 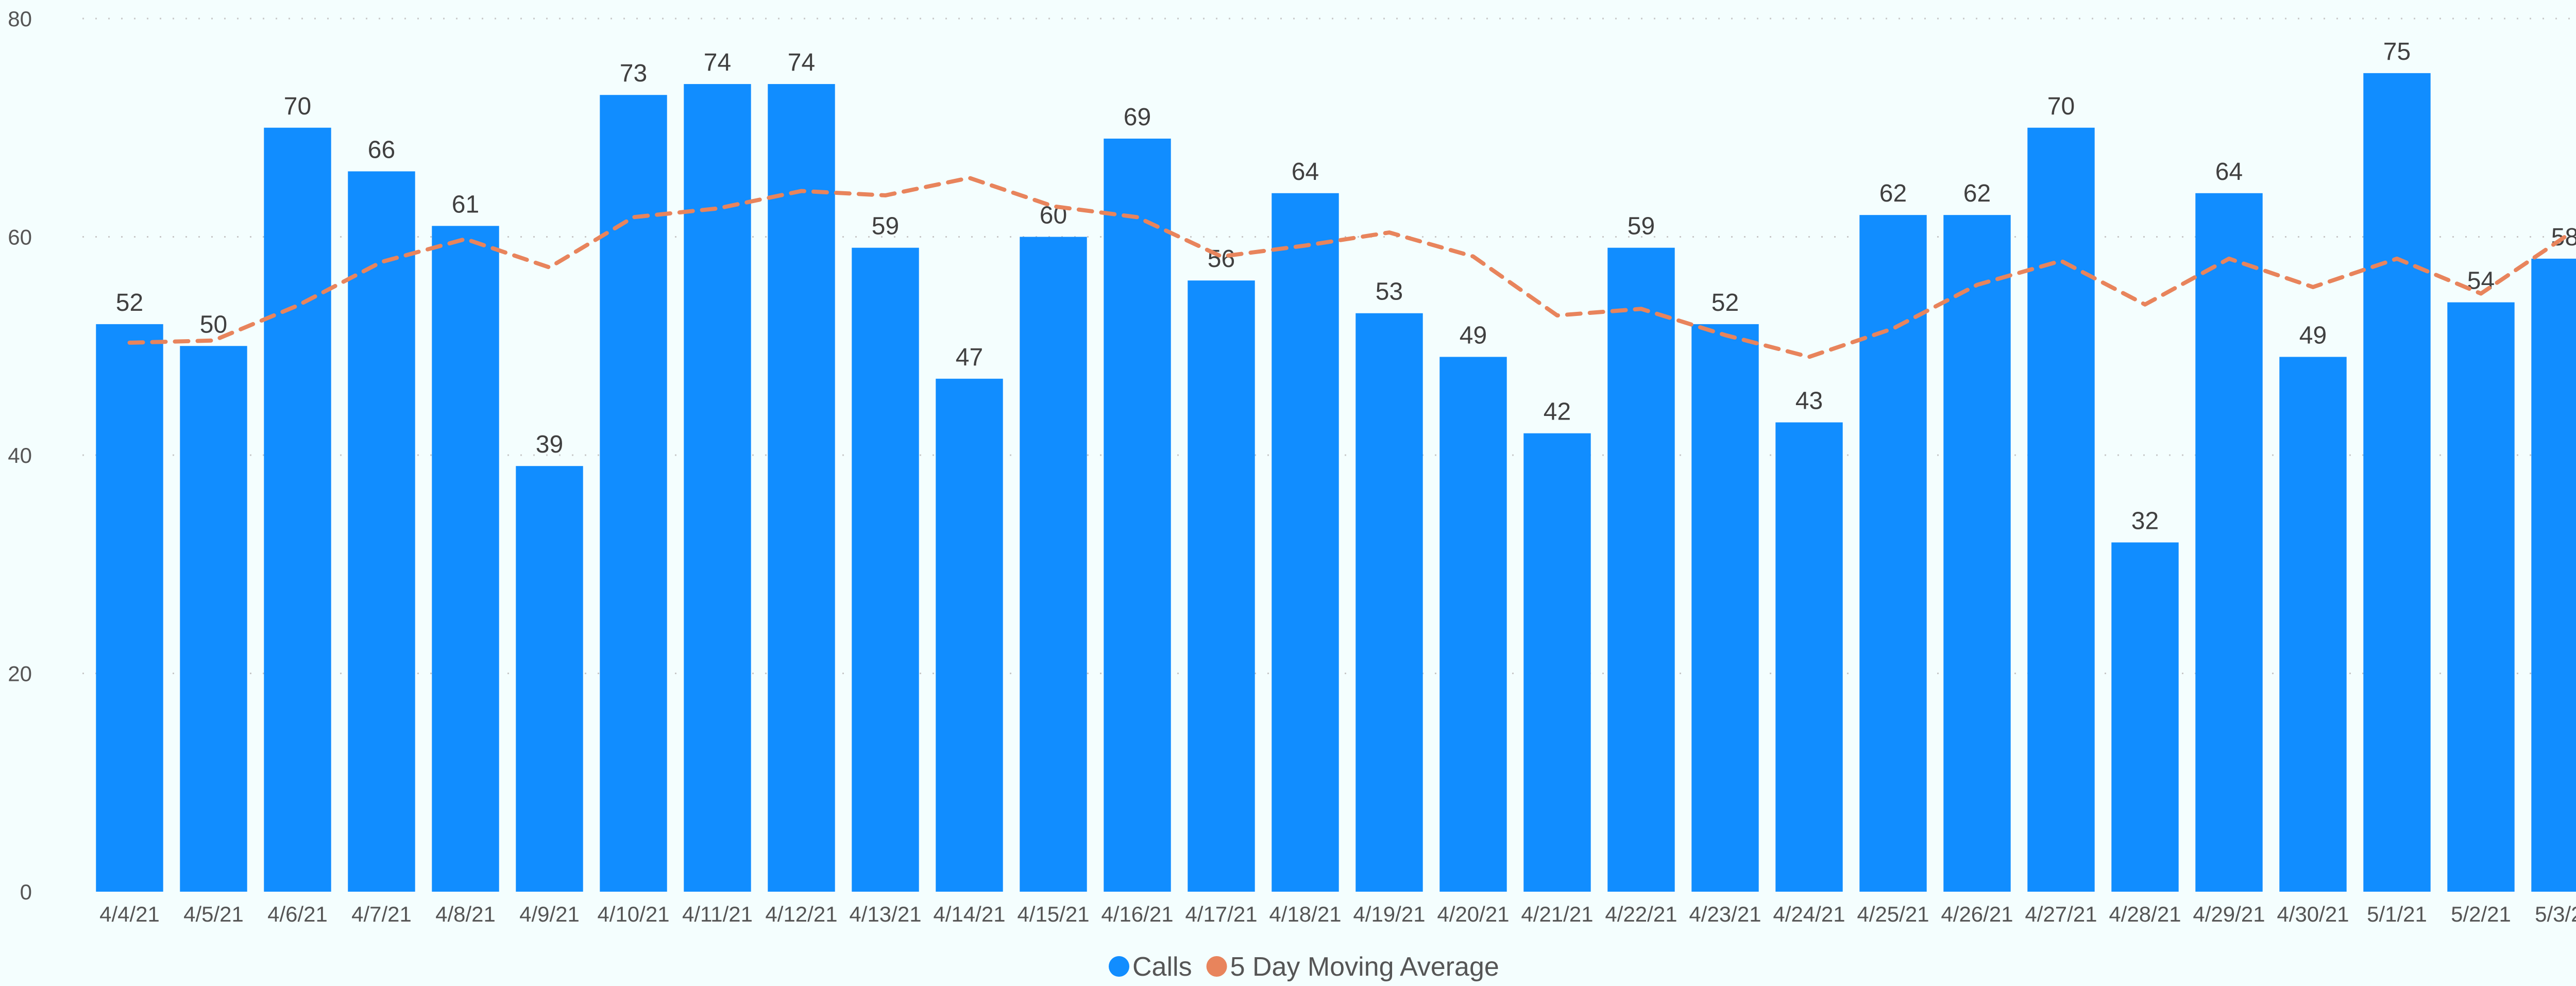 I want to click on y-tick-label: 20, so click(x=20, y=674).